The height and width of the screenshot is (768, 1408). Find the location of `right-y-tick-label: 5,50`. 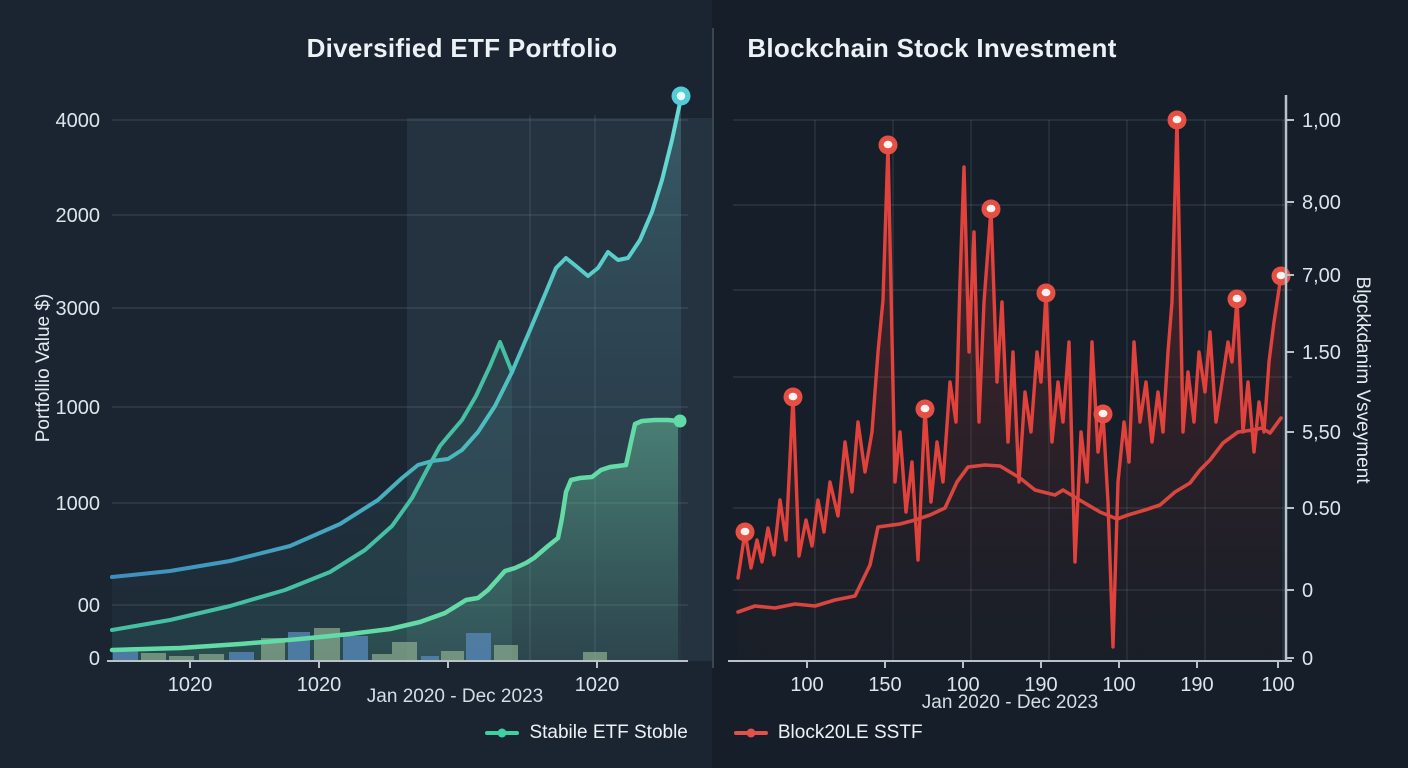

right-y-tick-label: 5,50 is located at coordinates (1321, 433).